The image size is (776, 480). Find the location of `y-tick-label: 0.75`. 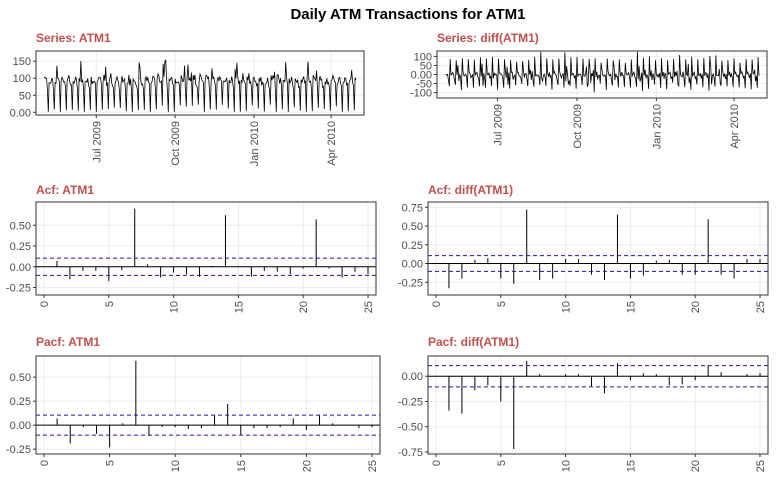

y-tick-label: 0.75 is located at coordinates (412, 208).